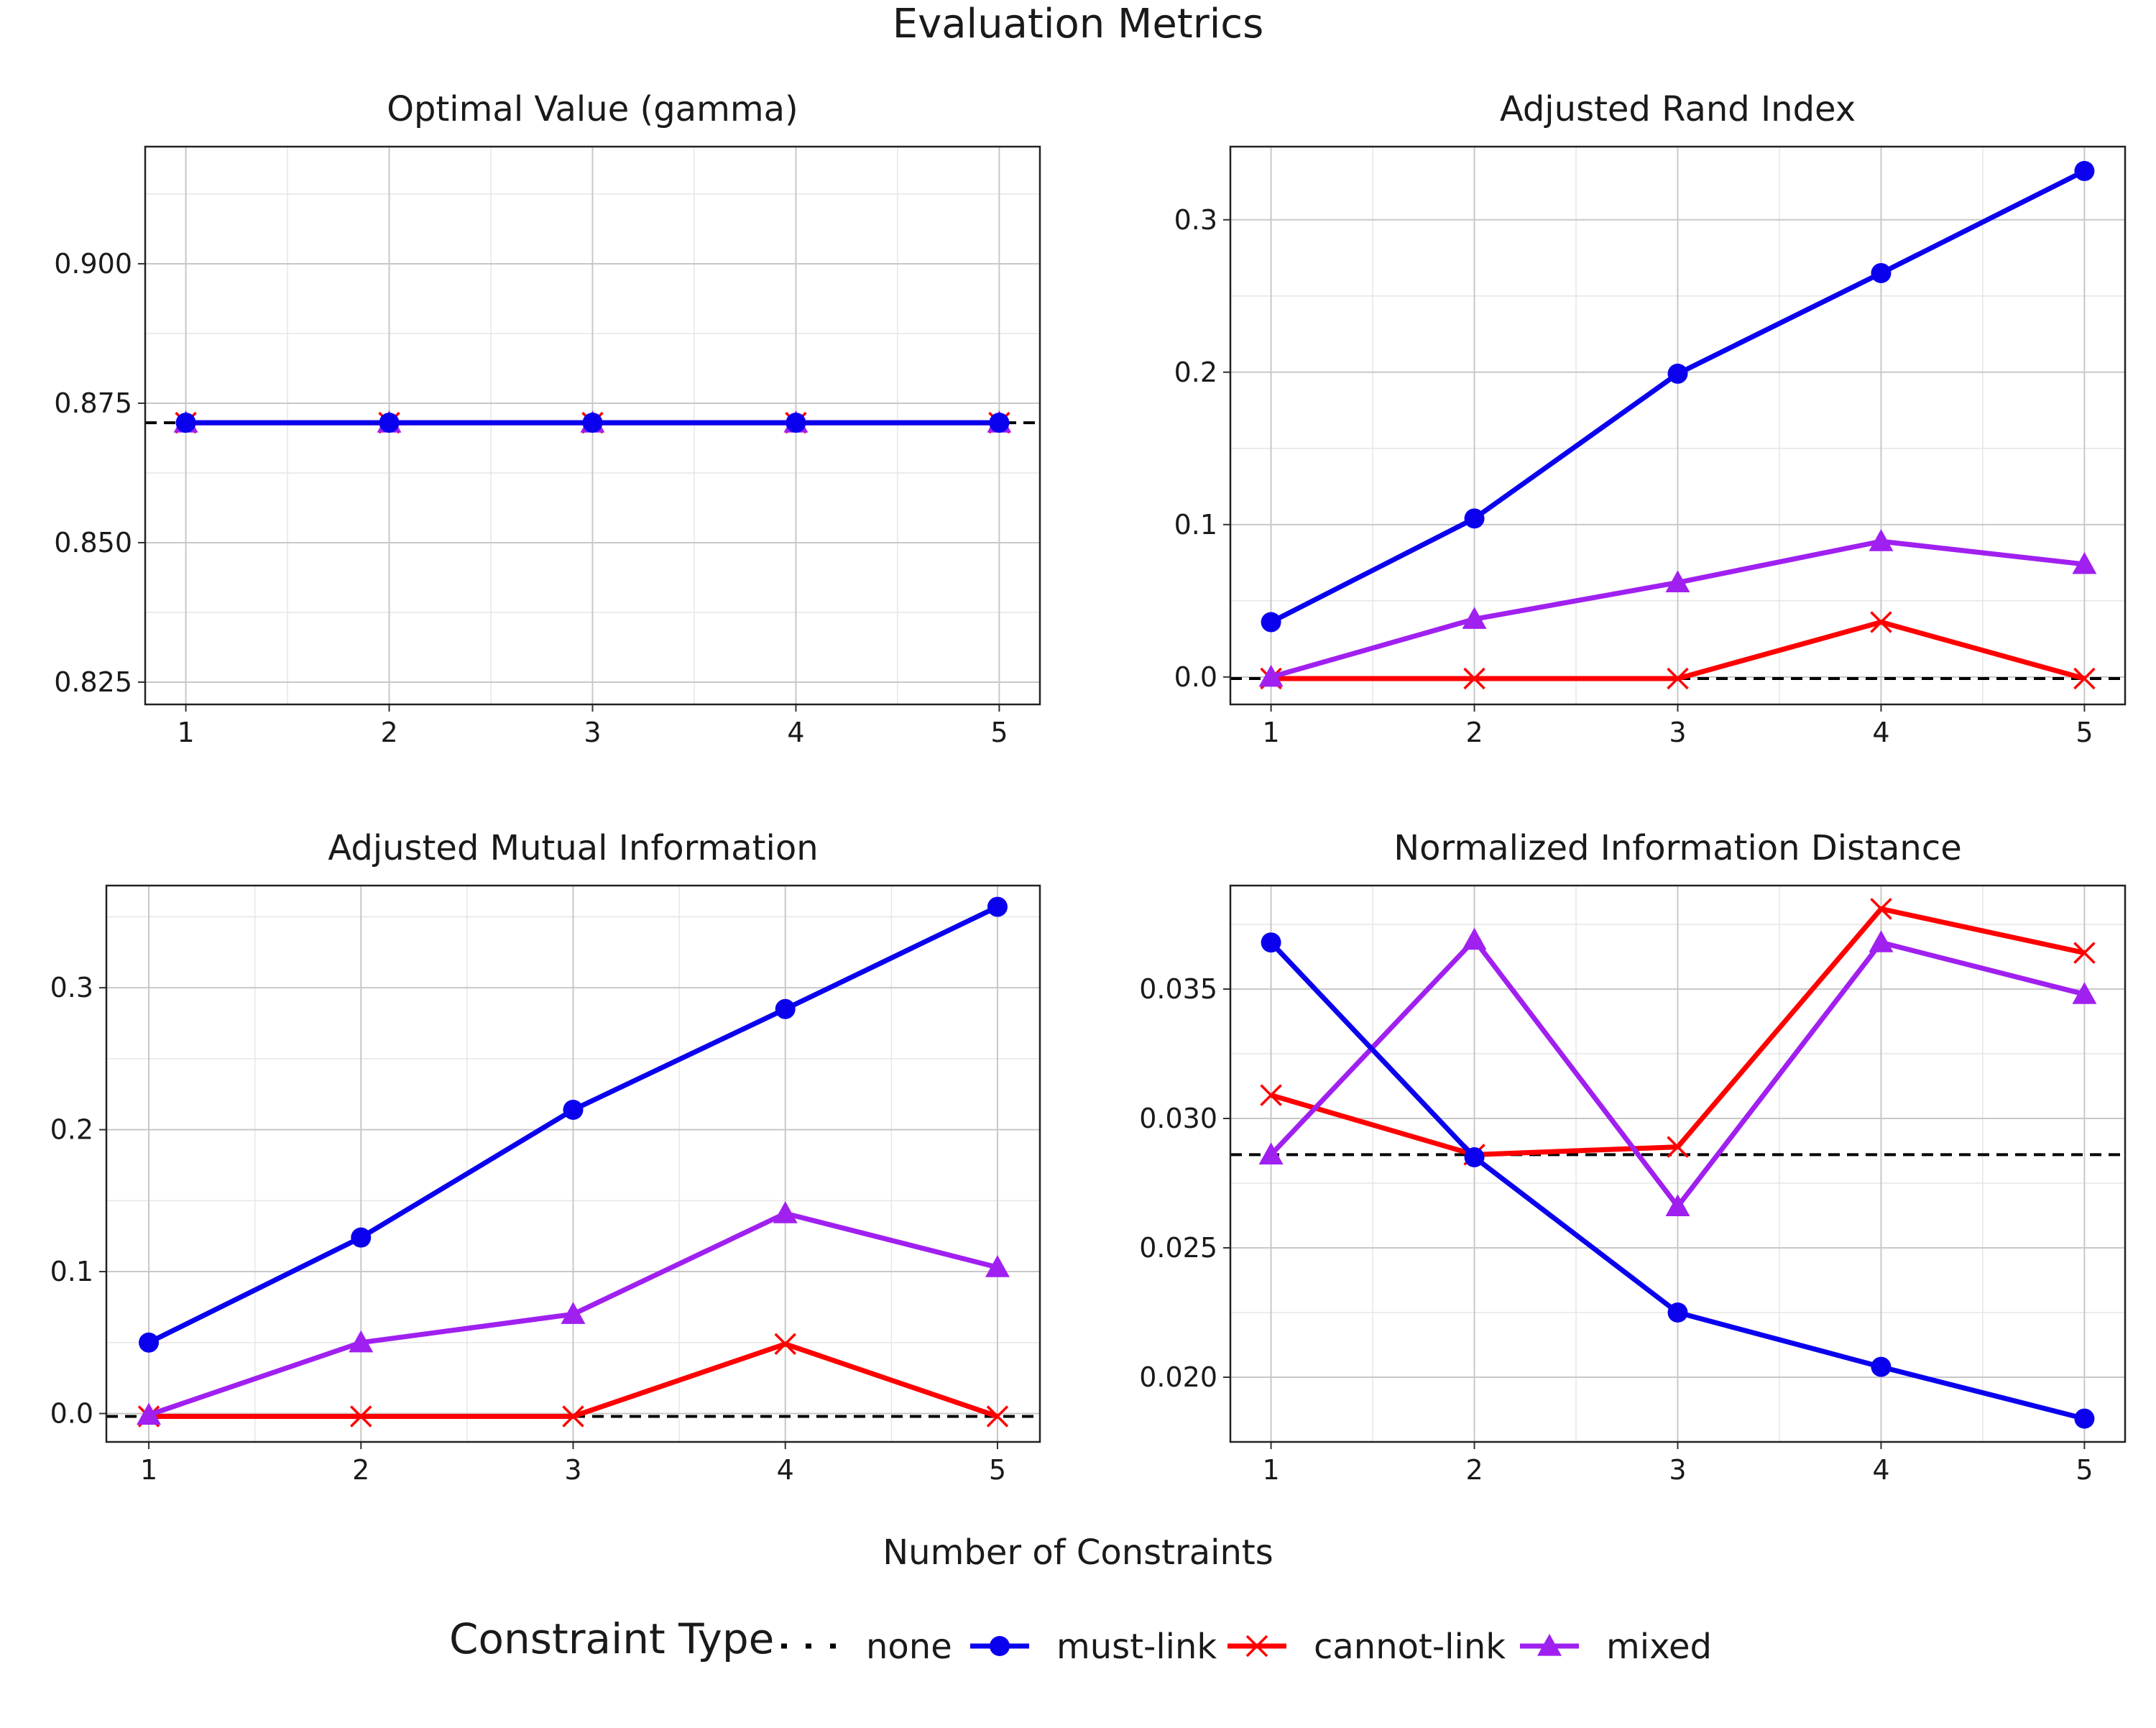 This screenshot has height=1728, width=2156. I want to click on y-tick-label: 0.850, so click(93, 543).